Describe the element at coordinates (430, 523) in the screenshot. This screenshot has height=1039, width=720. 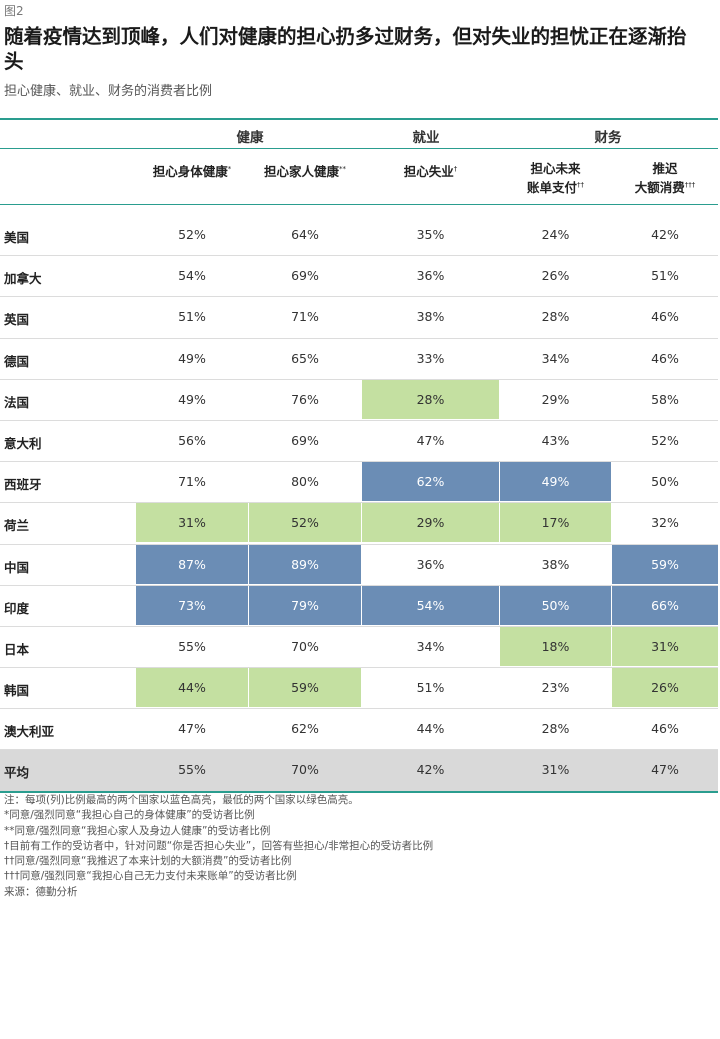
I see `table-cell: 29%` at that location.